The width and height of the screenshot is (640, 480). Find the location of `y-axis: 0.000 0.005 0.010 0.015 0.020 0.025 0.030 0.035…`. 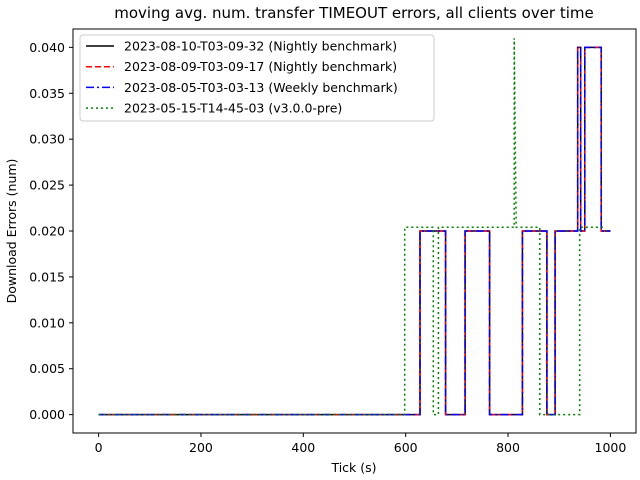

y-axis: 0.000 0.005 0.010 0.015 0.020 0.025 0.030 0.035… is located at coordinates (51, 231).